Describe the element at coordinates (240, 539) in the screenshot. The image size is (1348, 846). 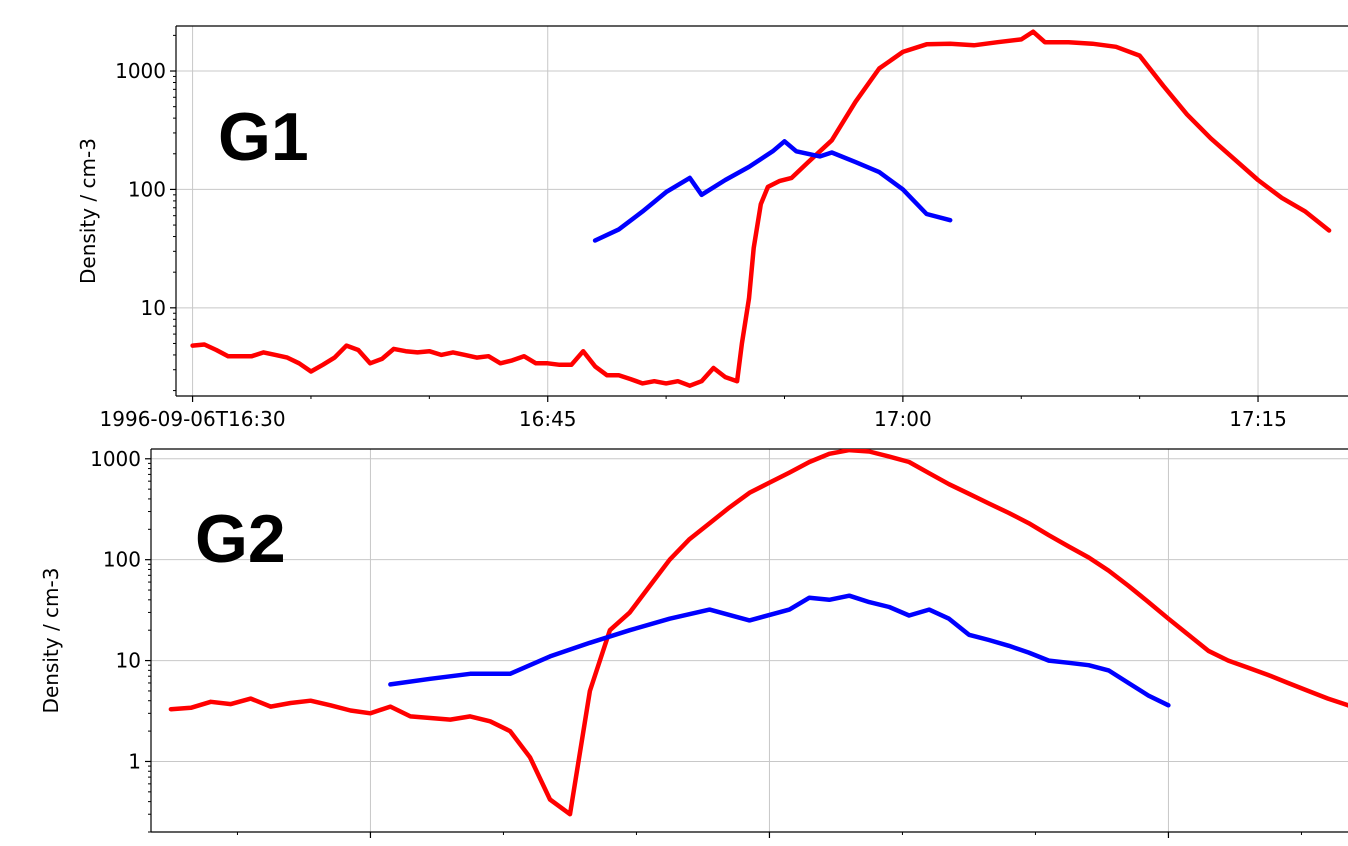
I see `panel-label: G2` at that location.